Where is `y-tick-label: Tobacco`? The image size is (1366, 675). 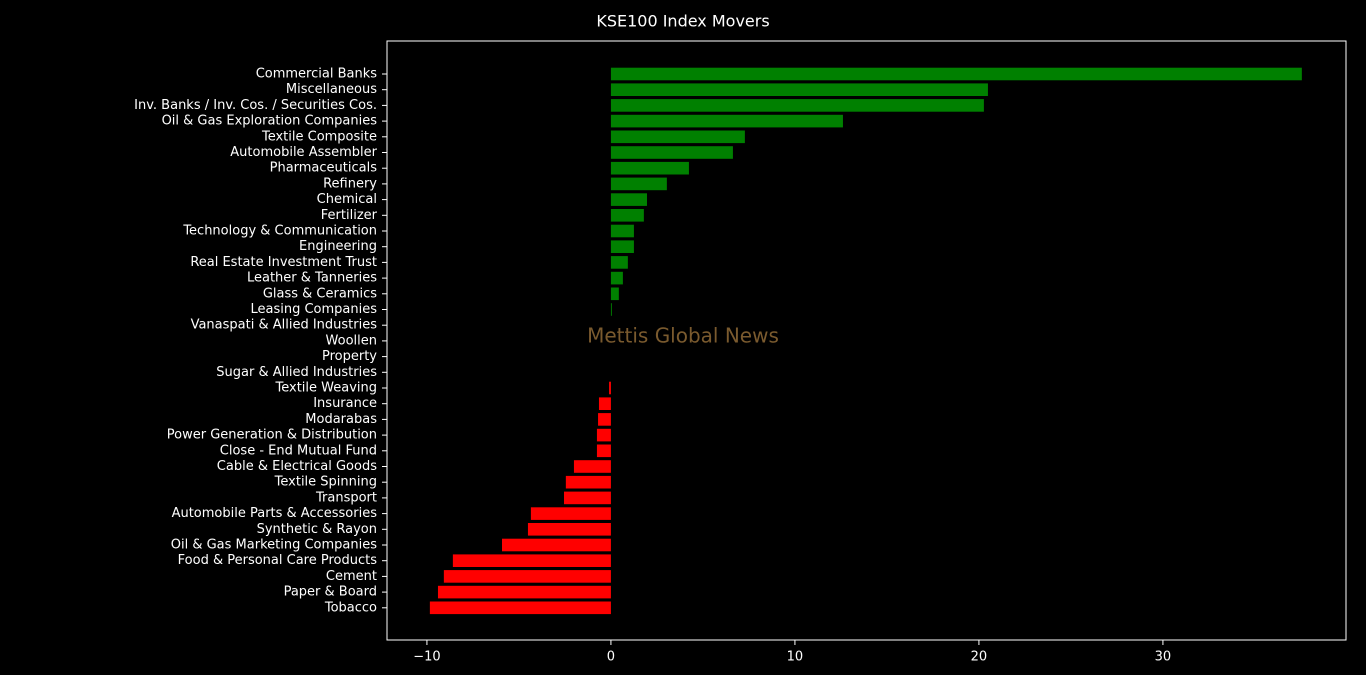
y-tick-label: Tobacco is located at coordinates (350, 607).